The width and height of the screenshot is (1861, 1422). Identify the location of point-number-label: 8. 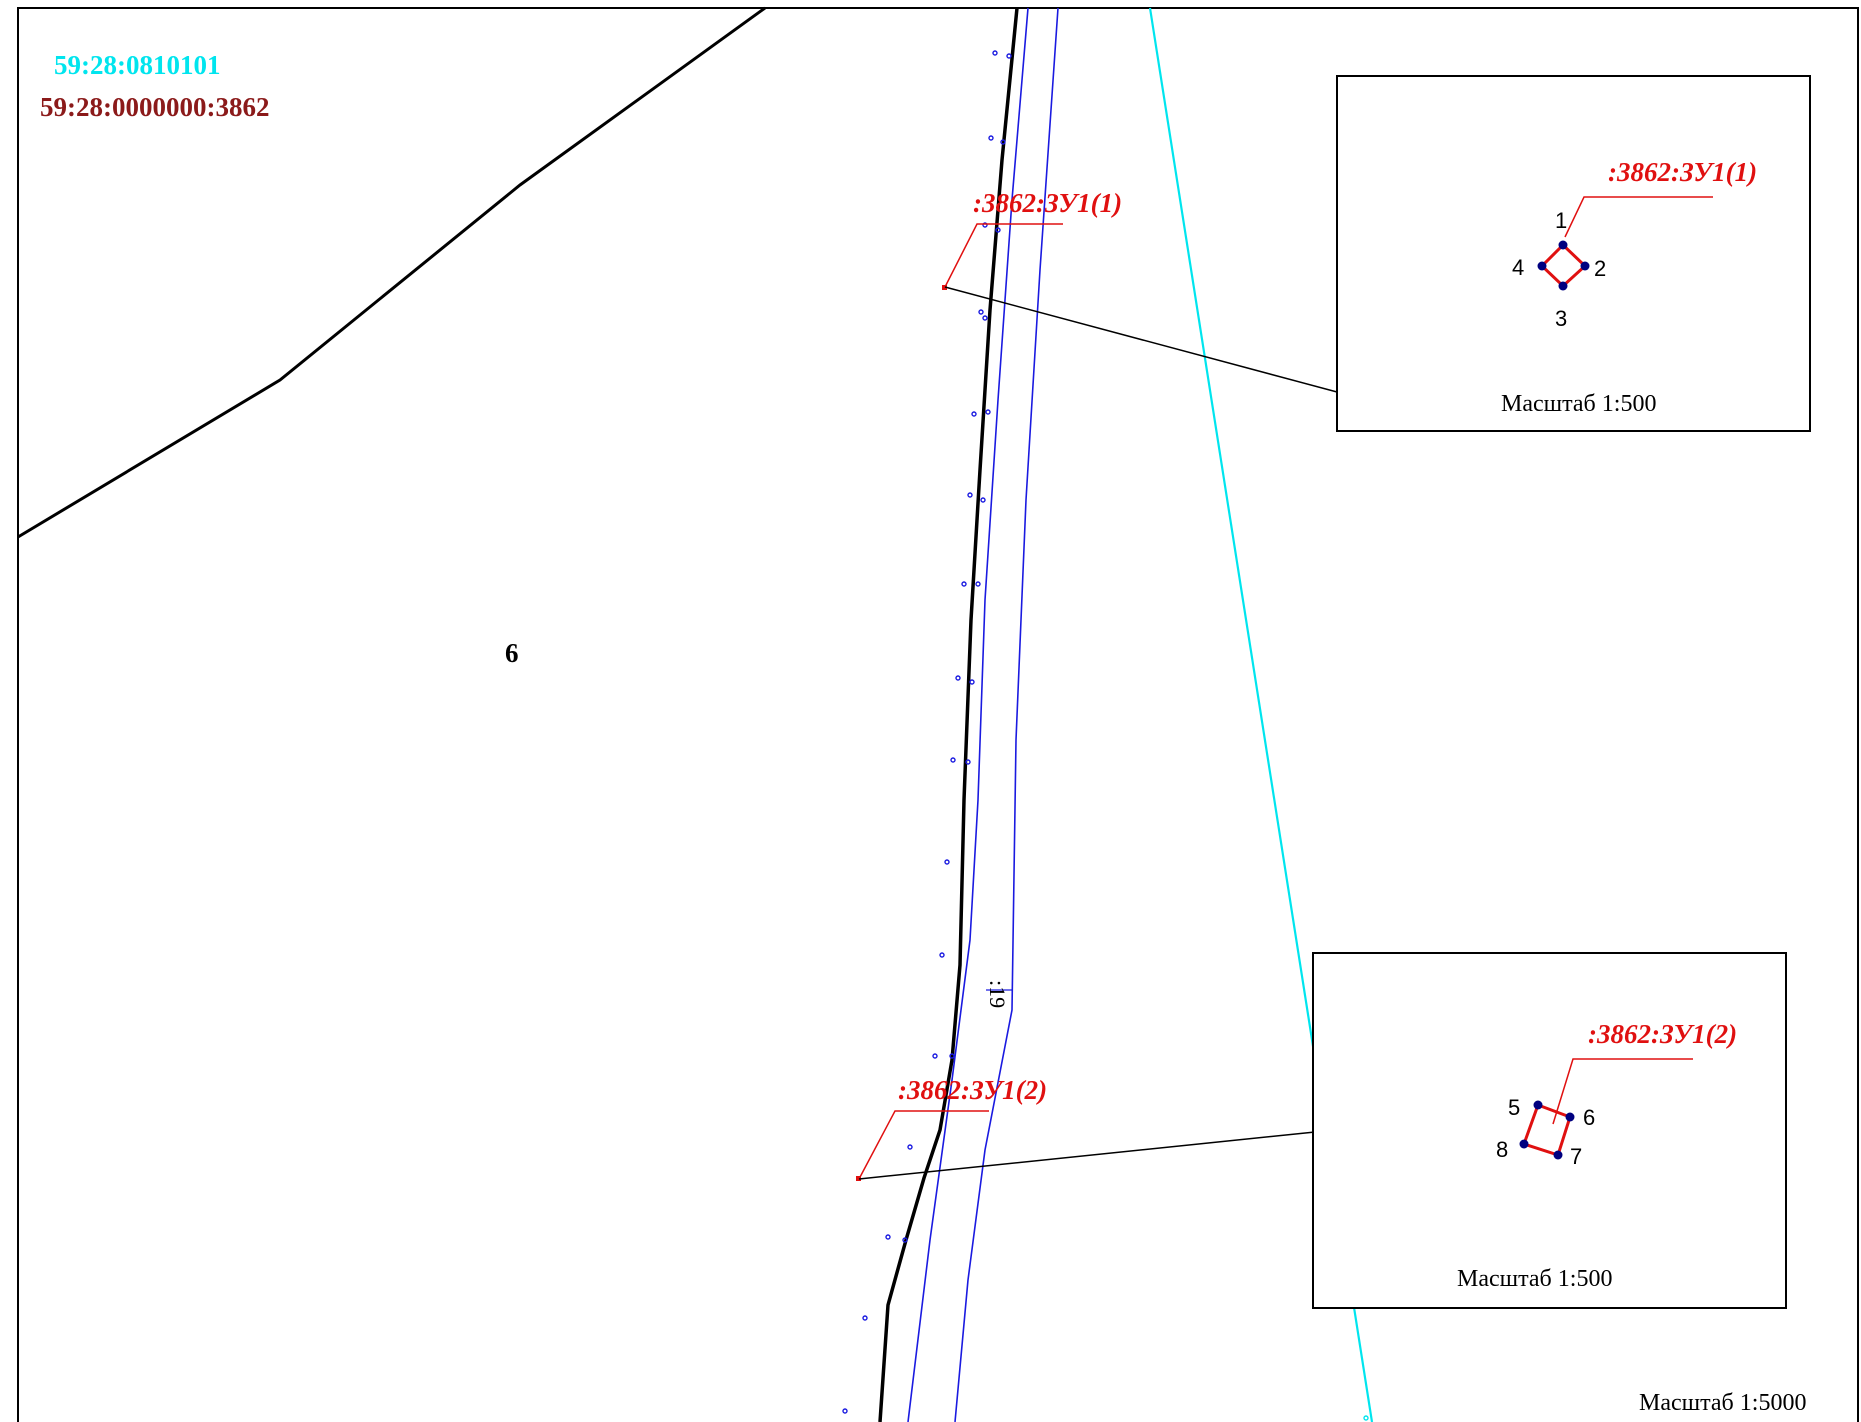
(1502, 1149).